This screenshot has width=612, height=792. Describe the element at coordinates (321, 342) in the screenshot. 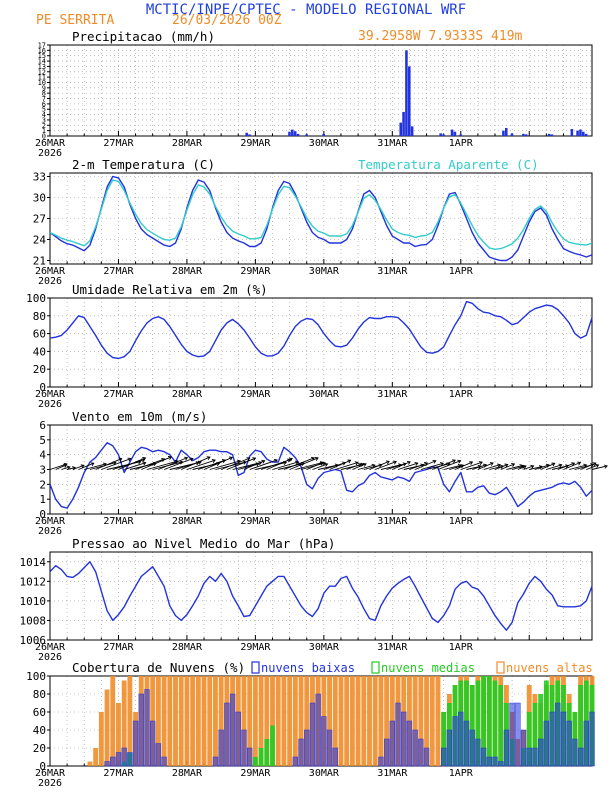

I see `plot-frame` at that location.